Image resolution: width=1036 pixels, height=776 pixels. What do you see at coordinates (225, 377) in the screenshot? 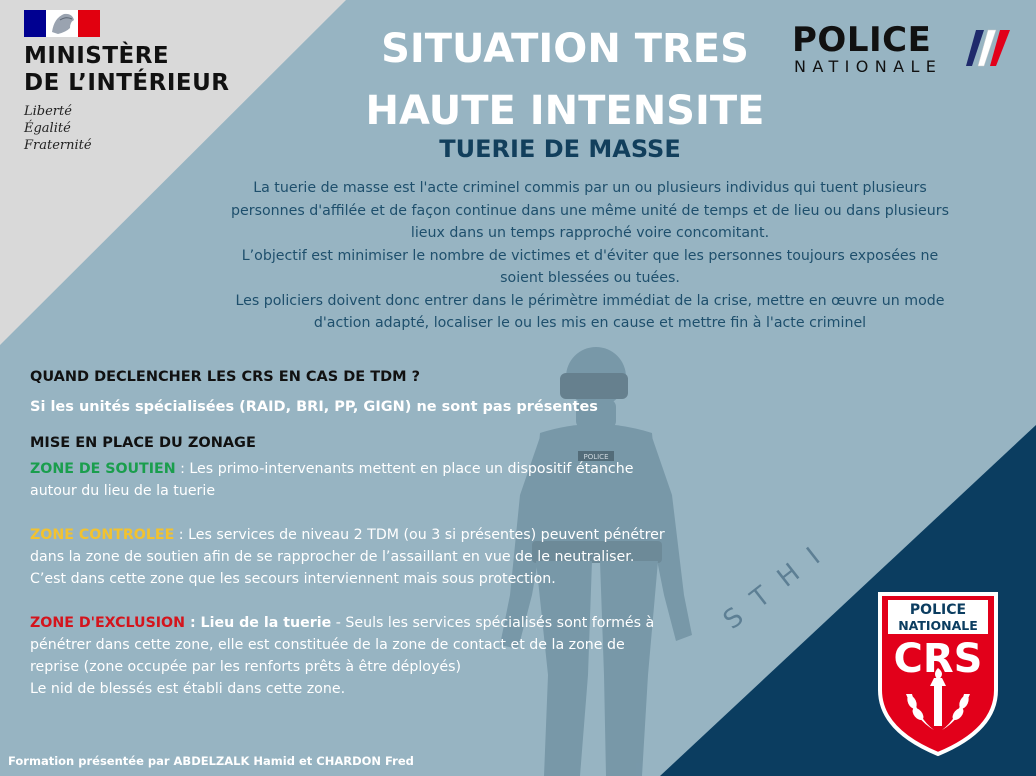
I see `question-title: QUAND DECLENCHER LES CRS EN CAS DE TDM ?` at bounding box center [225, 377].